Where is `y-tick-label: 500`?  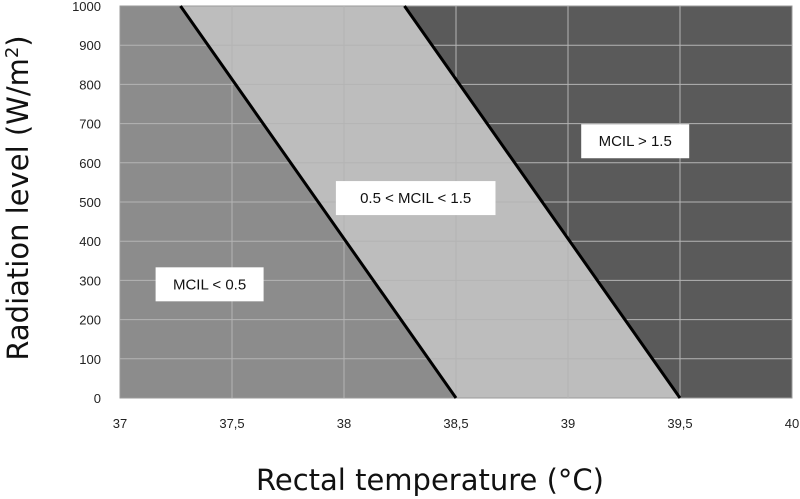 y-tick-label: 500 is located at coordinates (90, 202).